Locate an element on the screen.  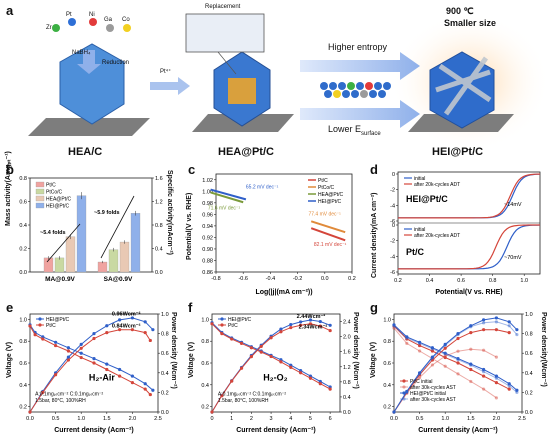
c-ylabel: Potential(V vs. RHE) is located at coordinates (189, 226).